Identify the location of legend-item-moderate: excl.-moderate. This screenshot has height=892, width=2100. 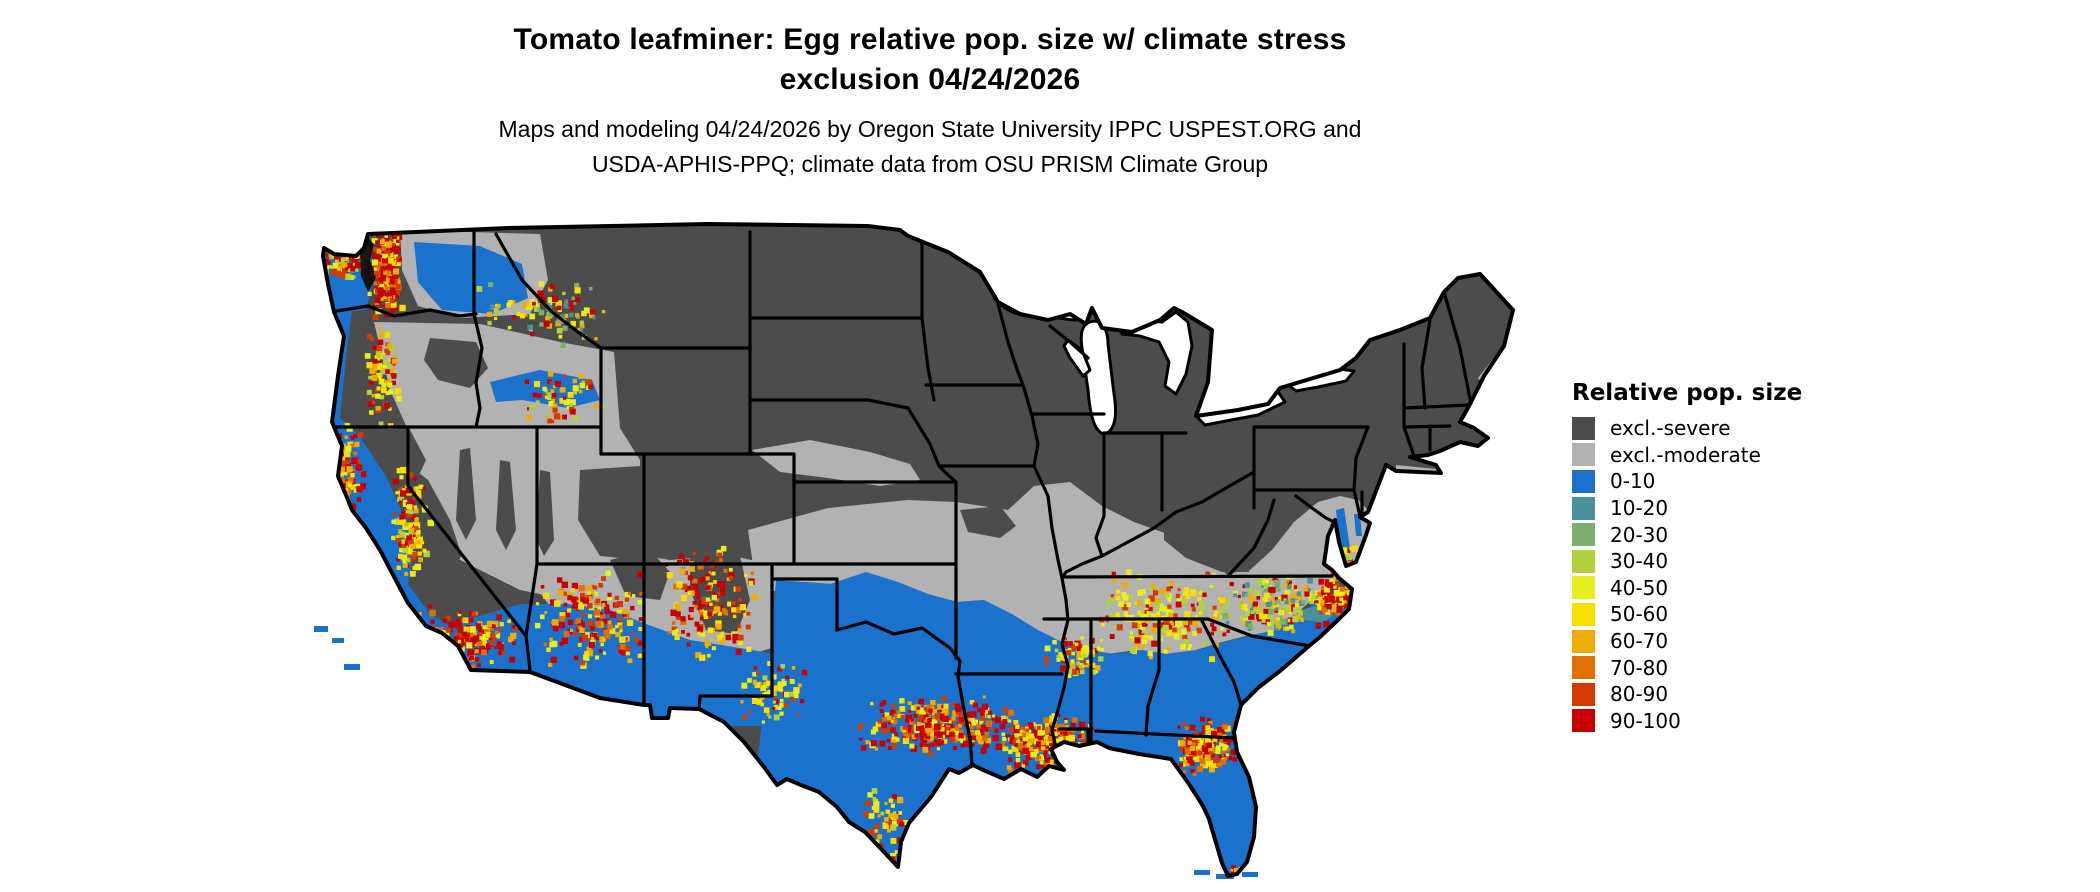
(1702, 455).